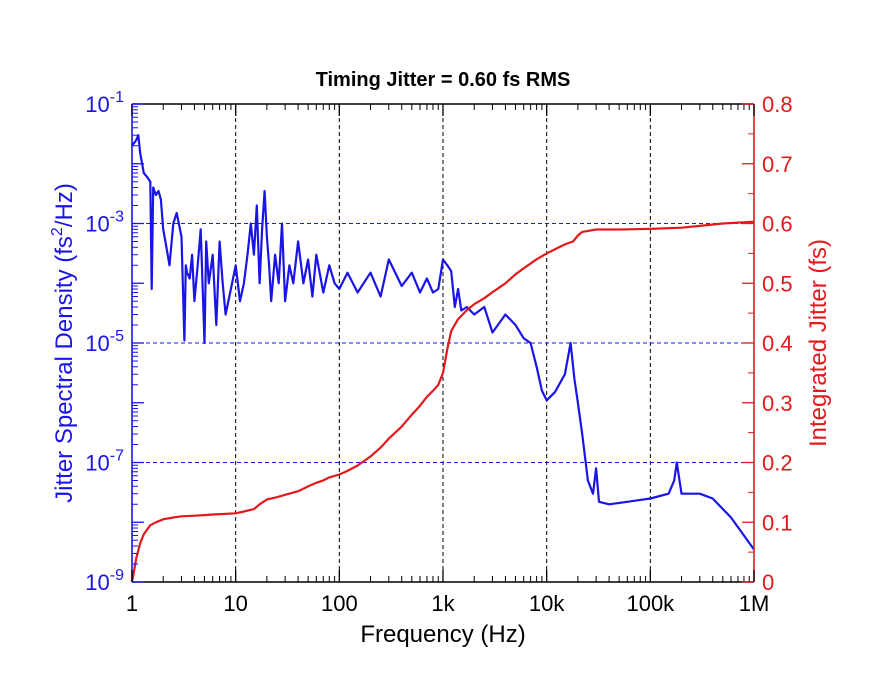 This screenshot has width=887, height=686. I want to click on y-axis-left-label-sup: 2, so click(57, 231).